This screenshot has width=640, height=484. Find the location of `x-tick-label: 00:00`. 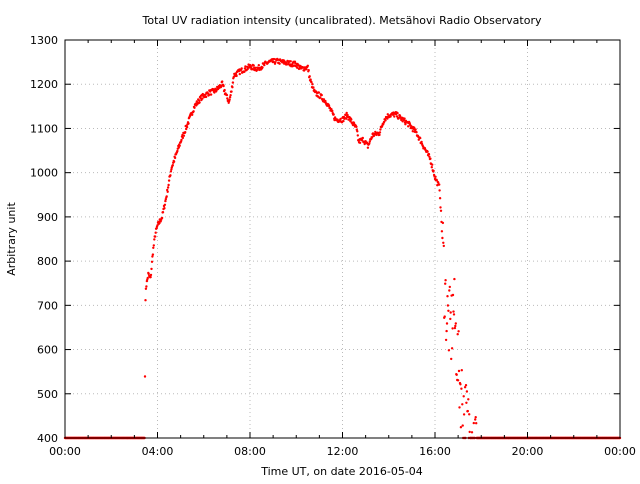

x-tick-label: 00:00 is located at coordinates (620, 451).